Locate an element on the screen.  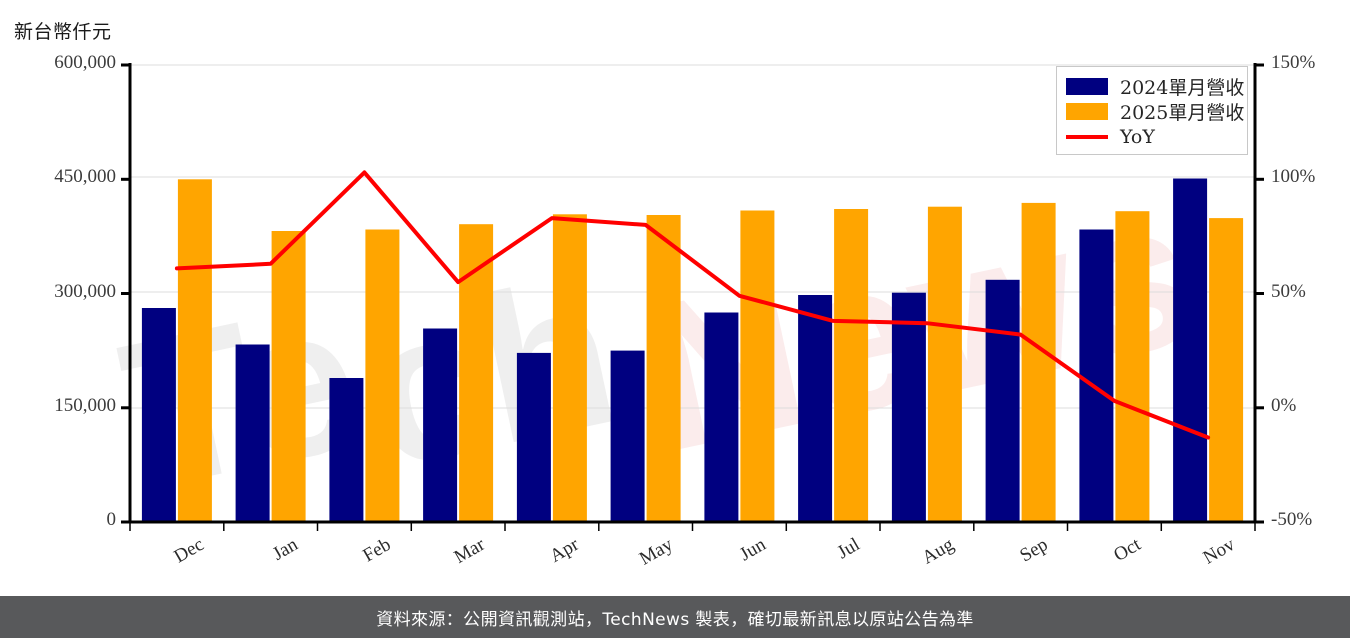
bar-jan-2024 is located at coordinates (252, 433).